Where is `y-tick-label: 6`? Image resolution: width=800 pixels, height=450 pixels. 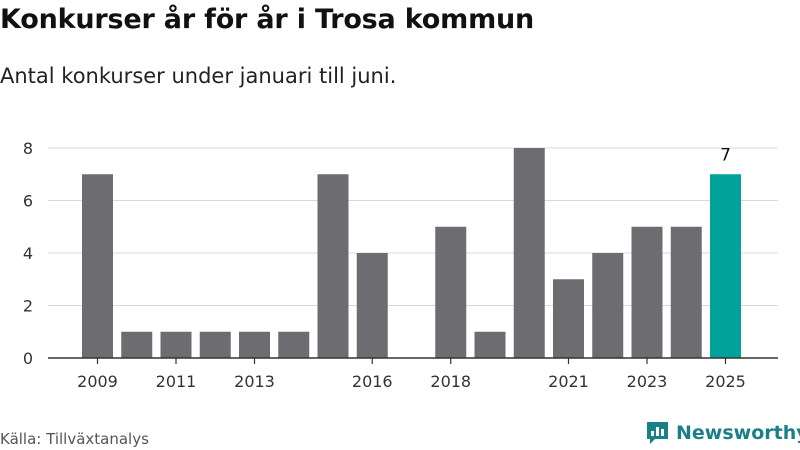
y-tick-label: 6 is located at coordinates (28, 201).